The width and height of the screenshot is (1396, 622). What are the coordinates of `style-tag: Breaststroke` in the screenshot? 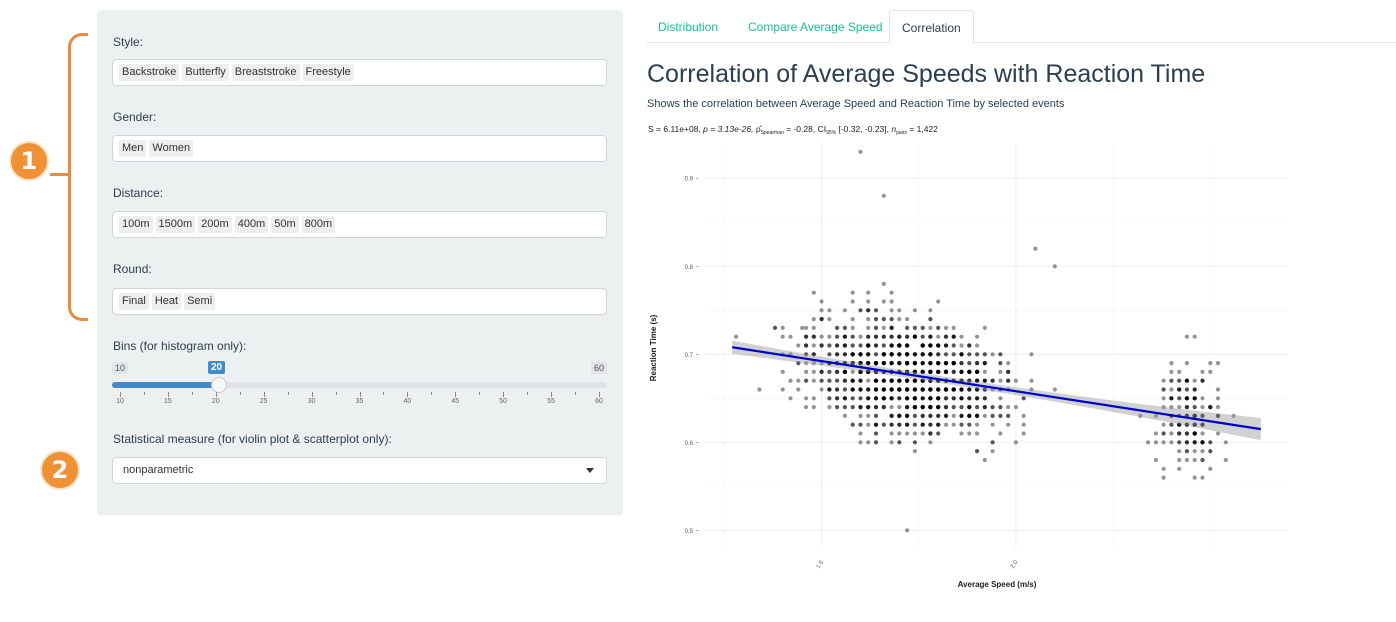 It's located at (265, 72).